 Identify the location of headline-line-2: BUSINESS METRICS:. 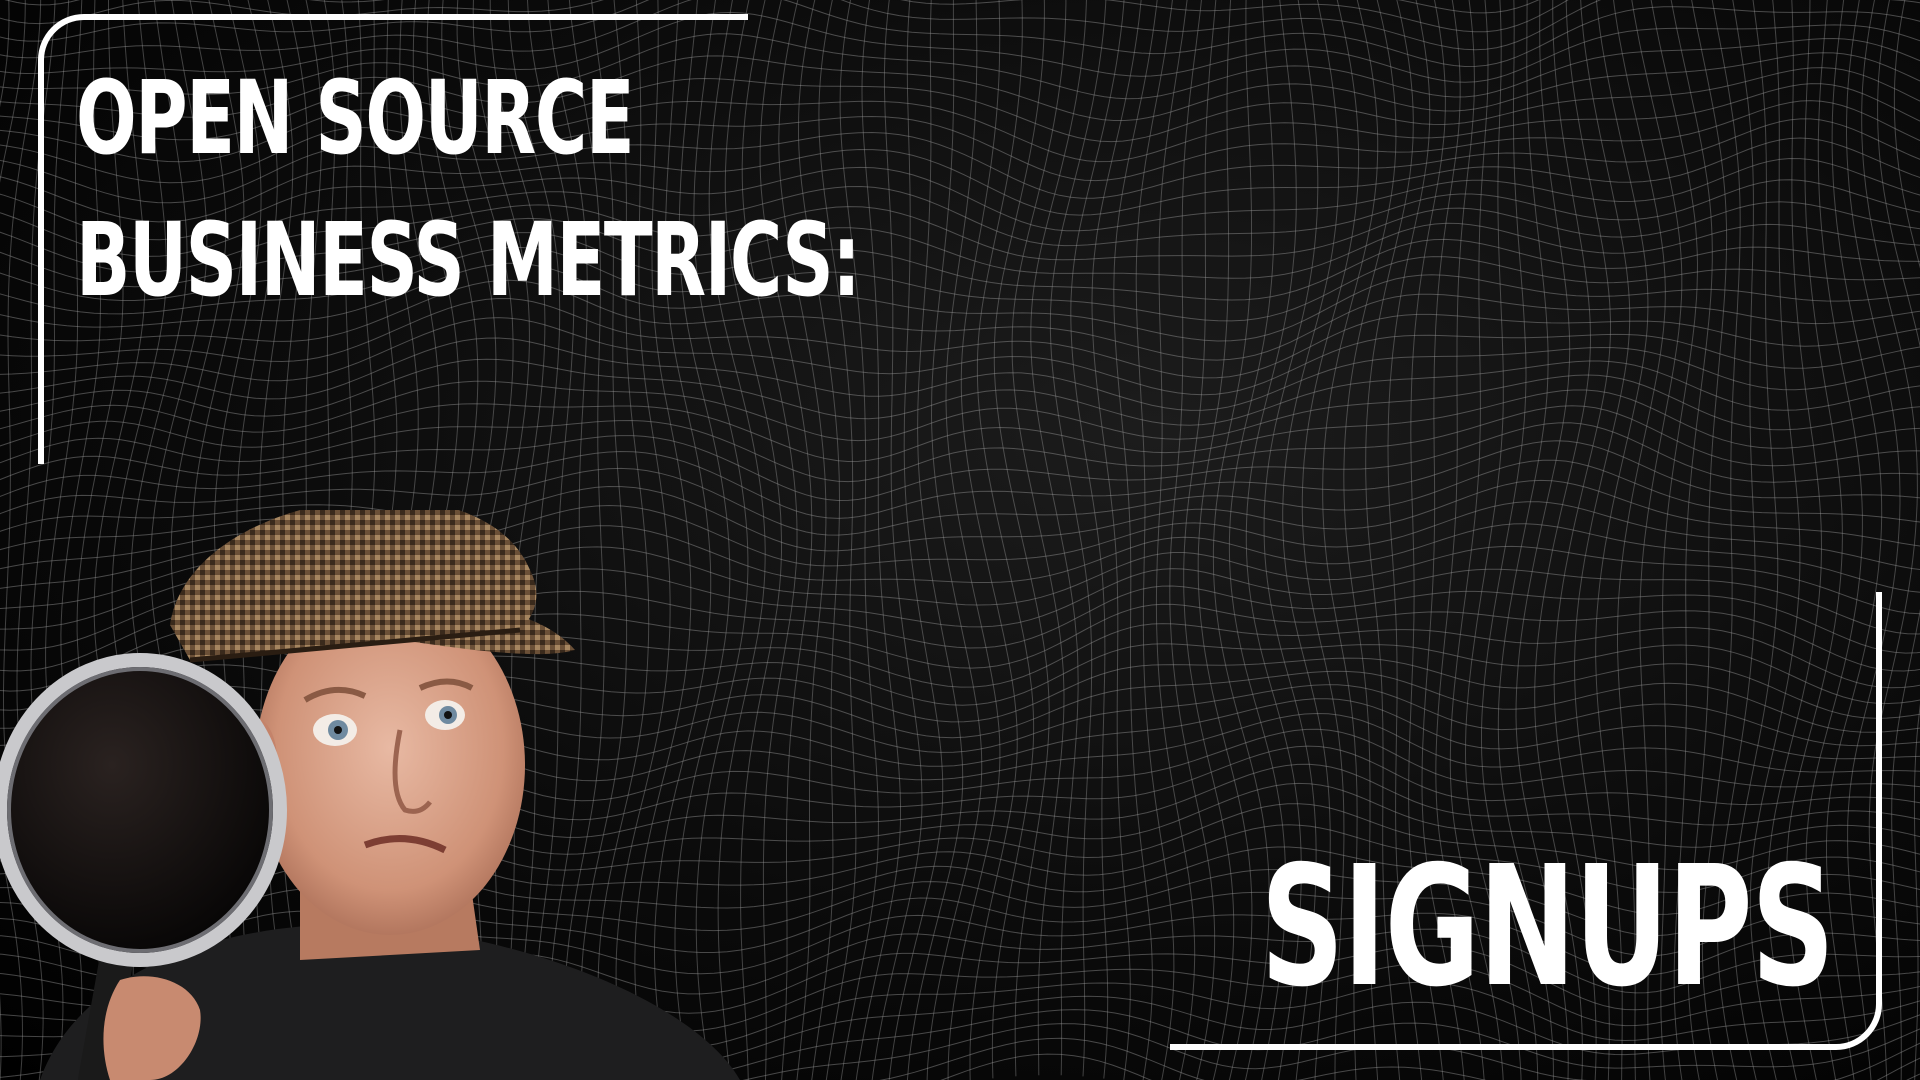
(468, 260).